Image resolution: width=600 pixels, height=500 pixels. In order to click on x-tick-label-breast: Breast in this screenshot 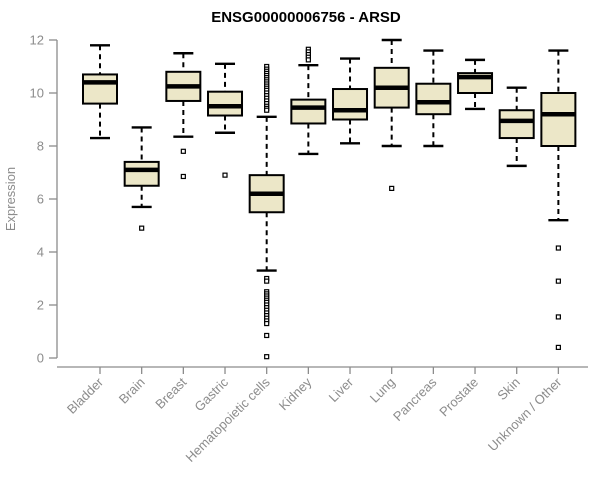, I will do `click(170, 392)`.